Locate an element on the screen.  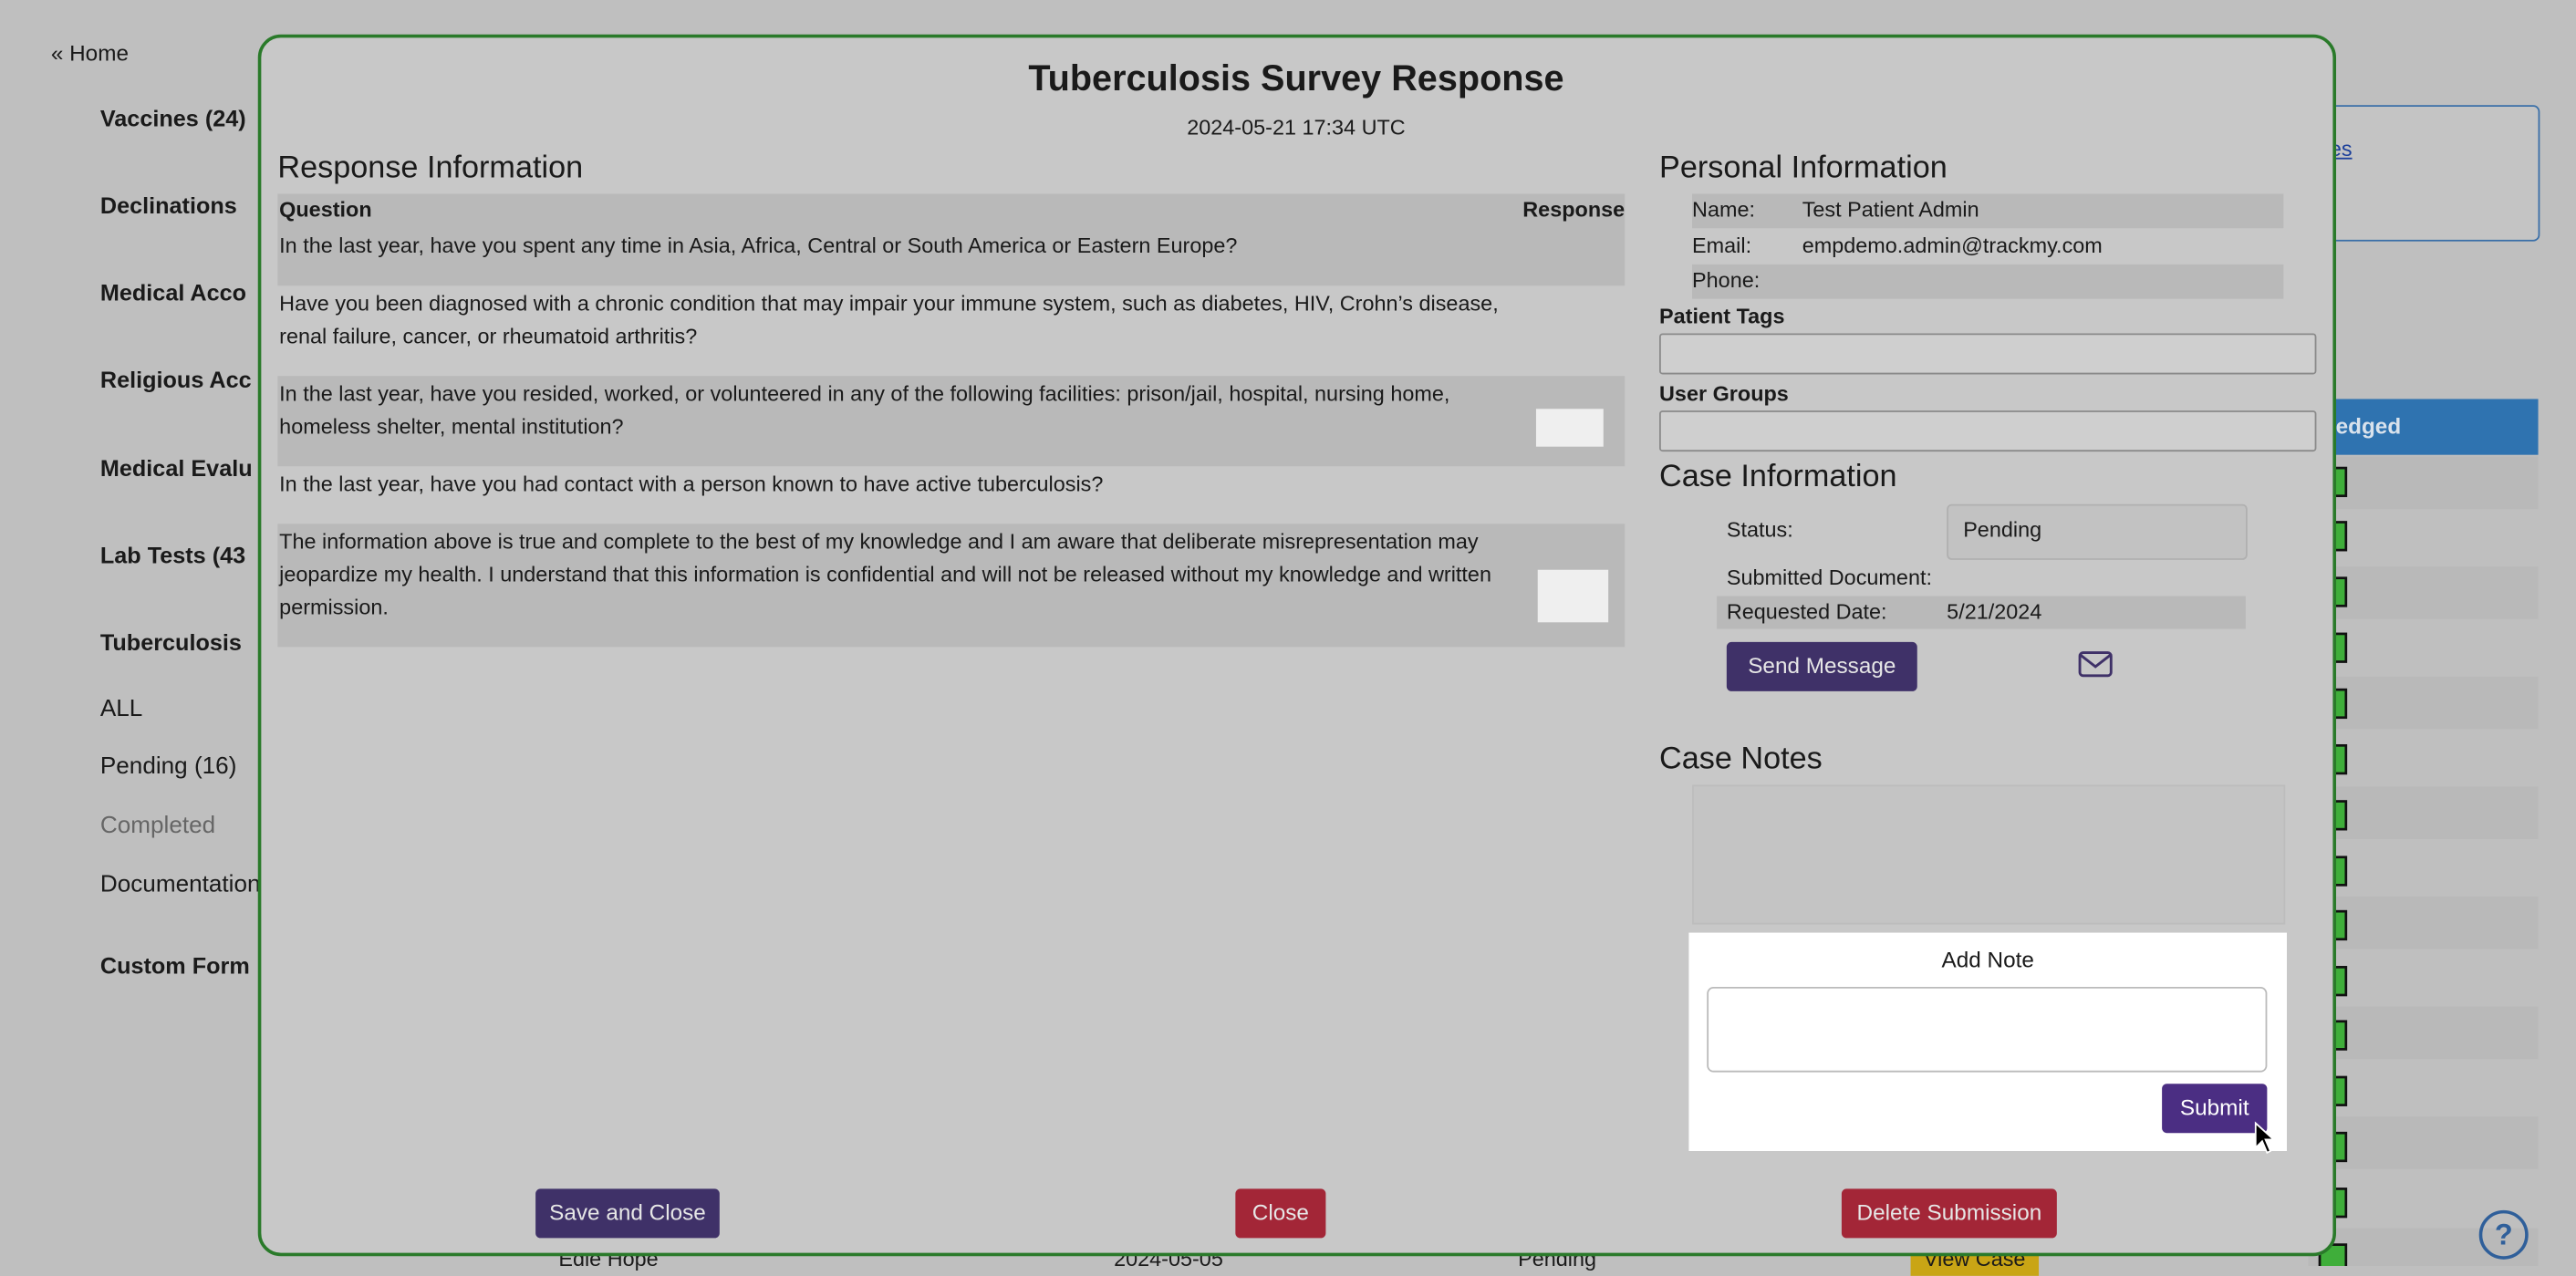
sidebar-subitem: Documentation is located at coordinates (180, 884).